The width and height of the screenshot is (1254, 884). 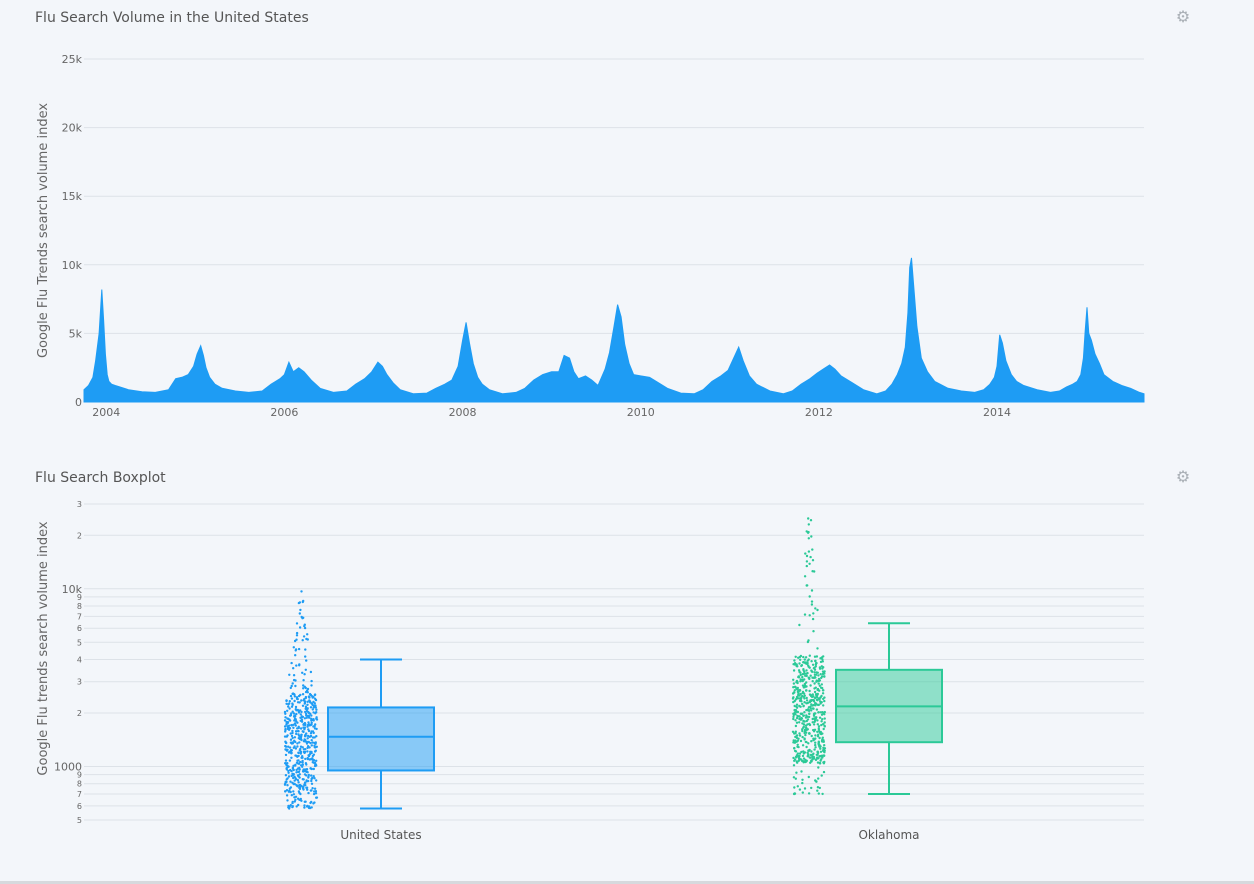 What do you see at coordinates (72, 589) in the screenshot?
I see `y-tick-label: 10k` at bounding box center [72, 589].